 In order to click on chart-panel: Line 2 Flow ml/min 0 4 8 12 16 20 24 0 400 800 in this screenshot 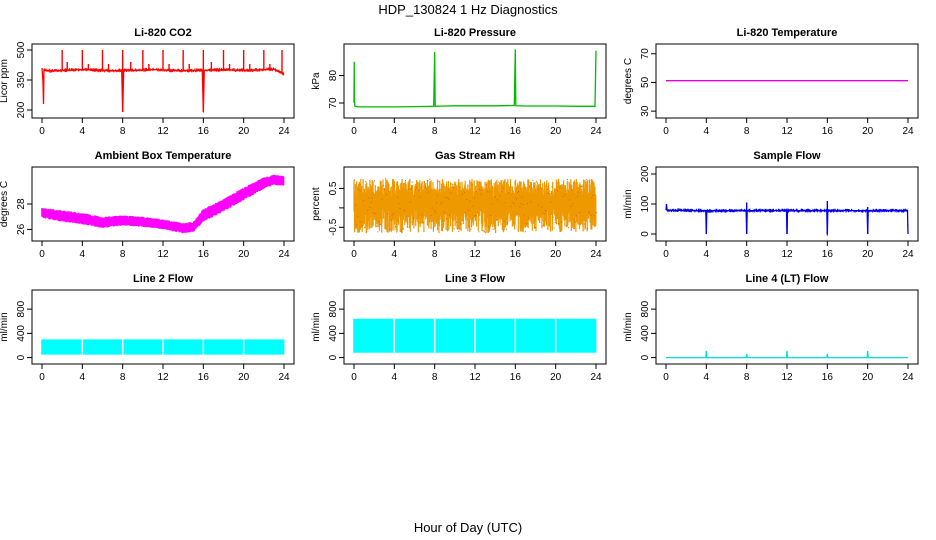, I will do `click(147, 328)`.